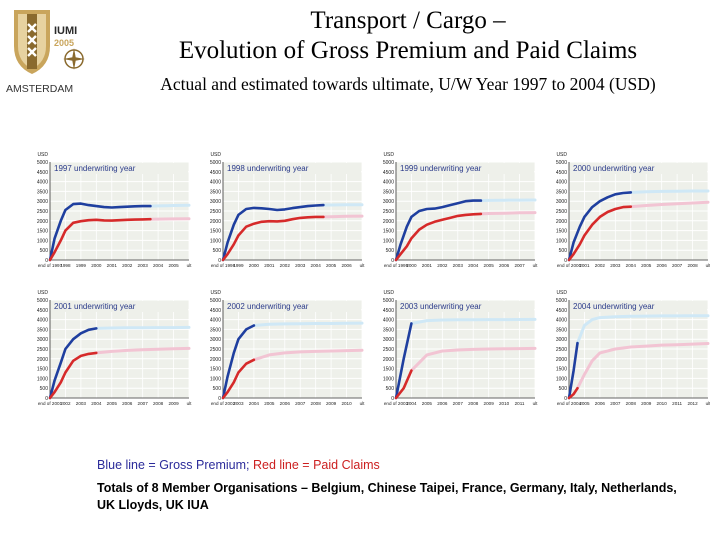 The image size is (720, 540). I want to click on chart-title: 2000 underwriting year, so click(614, 168).